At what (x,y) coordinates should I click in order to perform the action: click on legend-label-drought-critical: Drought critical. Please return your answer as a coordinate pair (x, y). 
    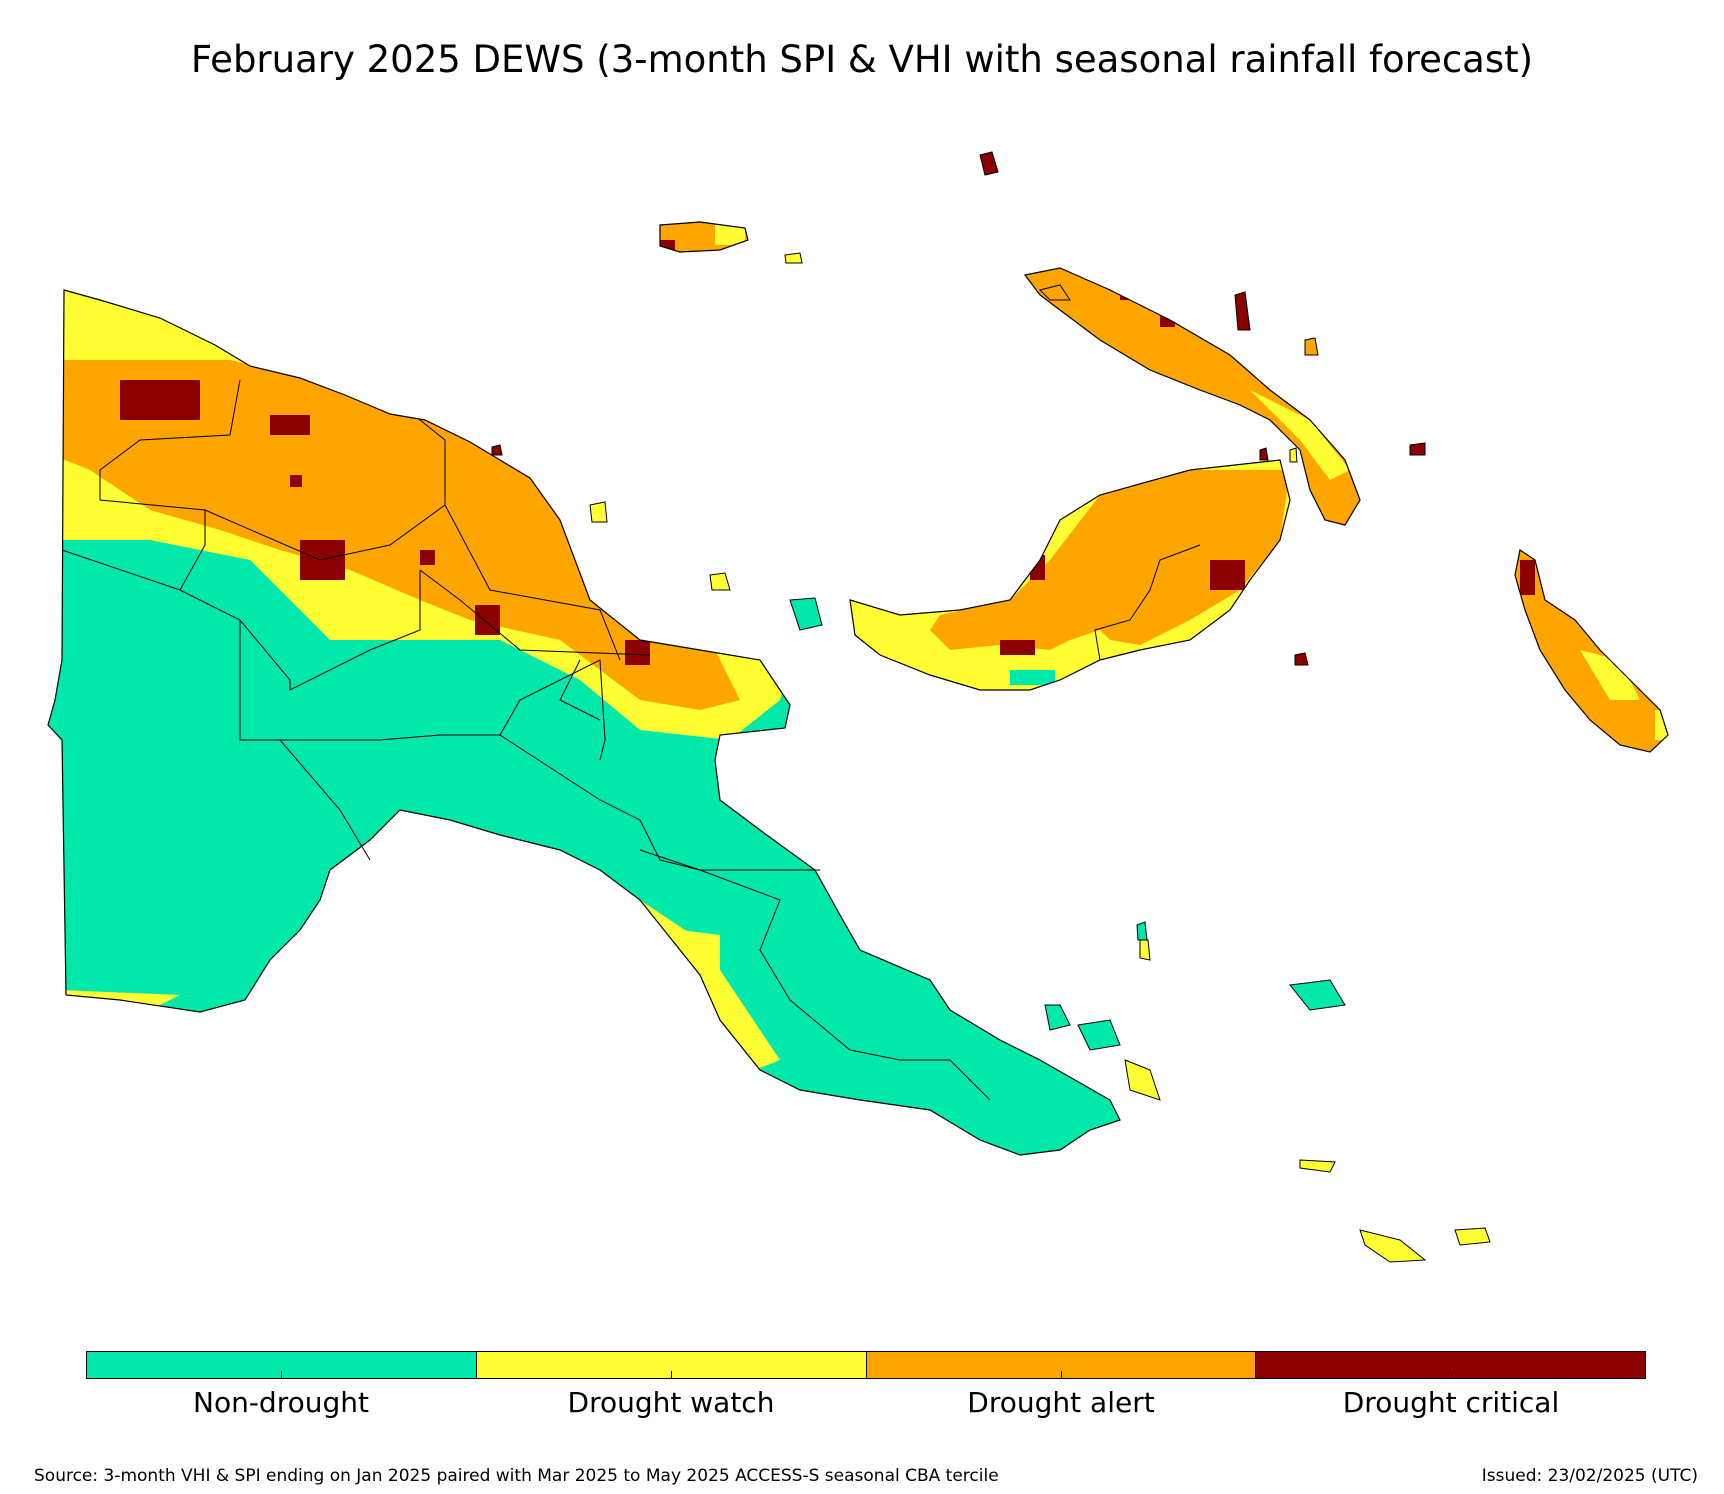
    Looking at the image, I should click on (1451, 1402).